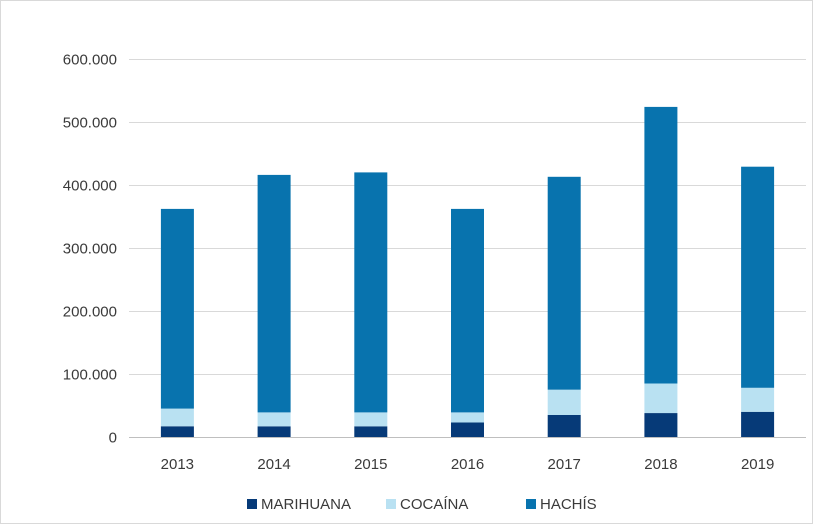 This screenshot has height=525, width=813. Describe the element at coordinates (758, 424) in the screenshot. I see `bar-segment-marihuana-2019` at that location.